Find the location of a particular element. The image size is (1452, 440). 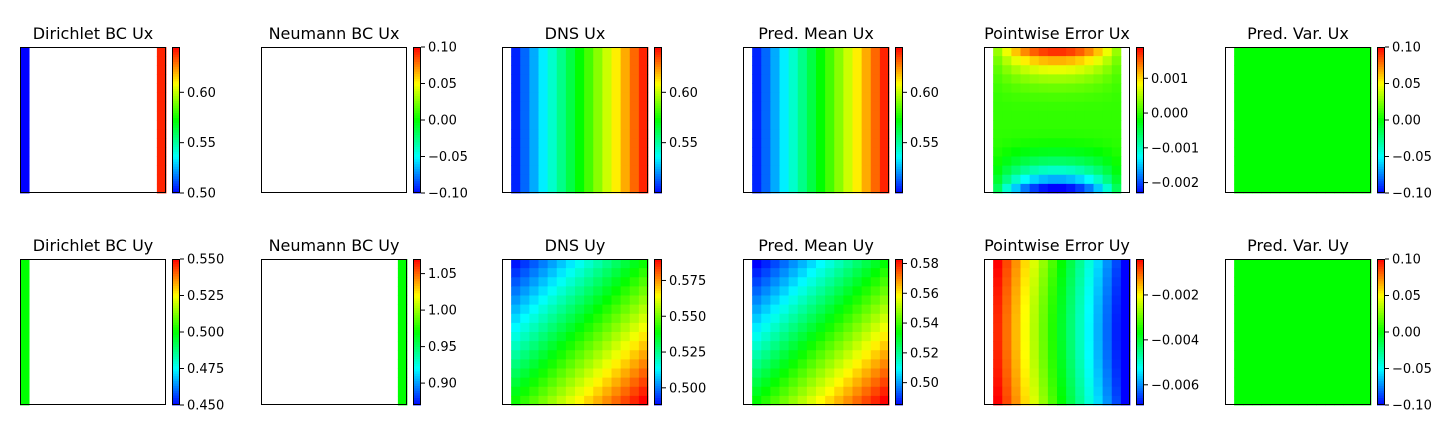

panel-4: Pred. Mean Ux0.550.60 is located at coordinates (841, 109).